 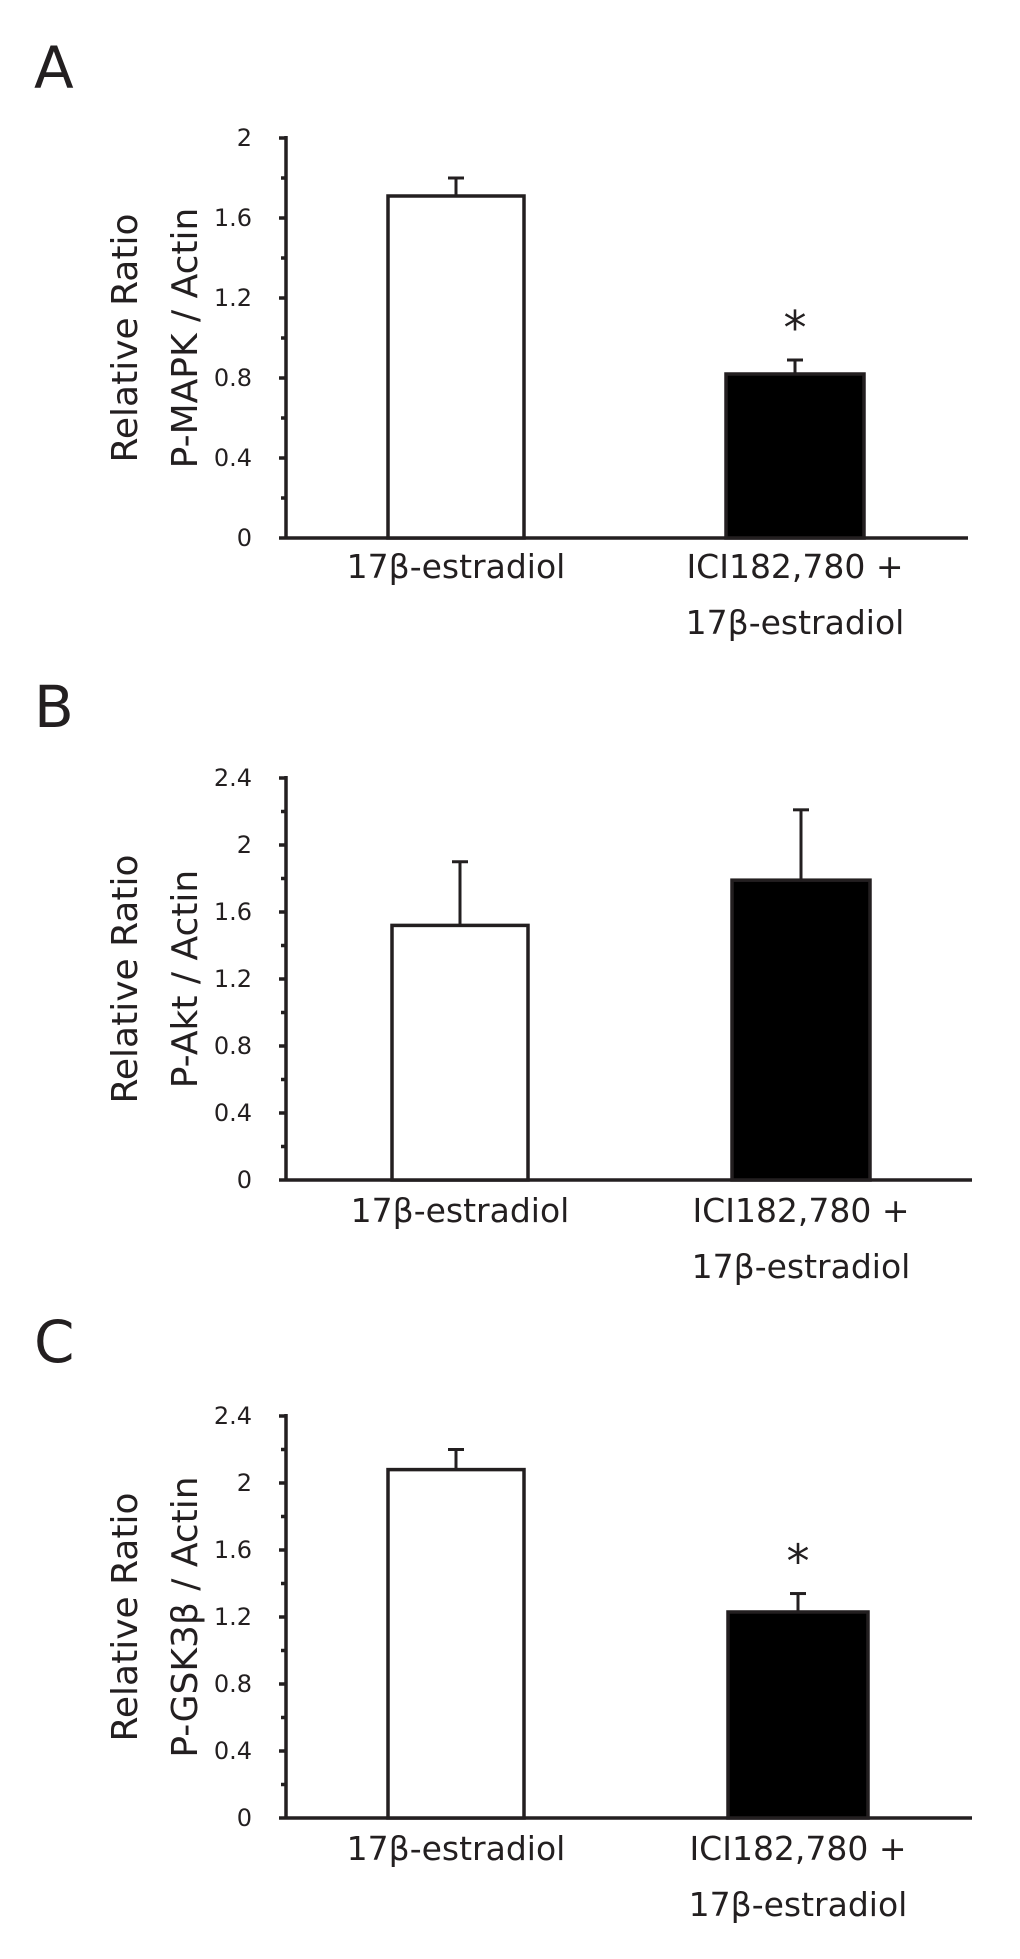 I want to click on y-axis-label: P-Akt / Actin, so click(x=185, y=979).